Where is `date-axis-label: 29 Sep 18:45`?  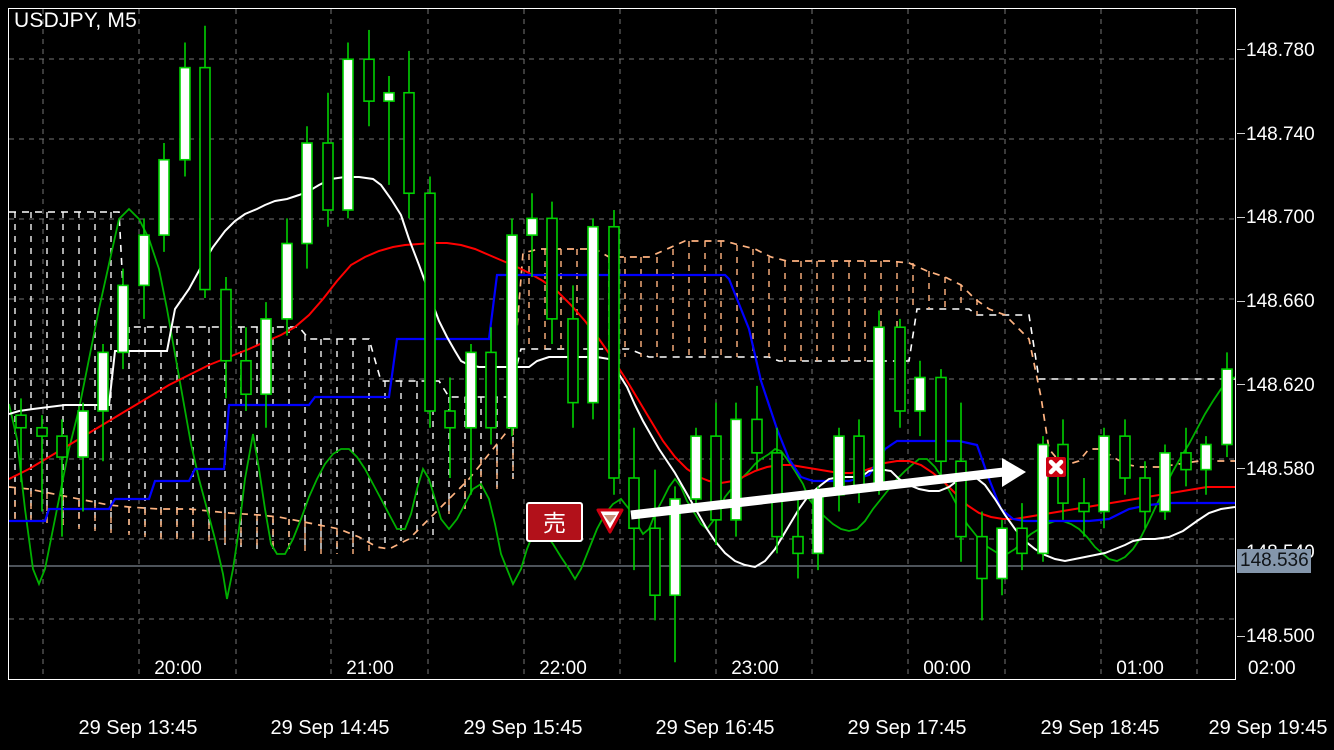 date-axis-label: 29 Sep 18:45 is located at coordinates (1100, 728).